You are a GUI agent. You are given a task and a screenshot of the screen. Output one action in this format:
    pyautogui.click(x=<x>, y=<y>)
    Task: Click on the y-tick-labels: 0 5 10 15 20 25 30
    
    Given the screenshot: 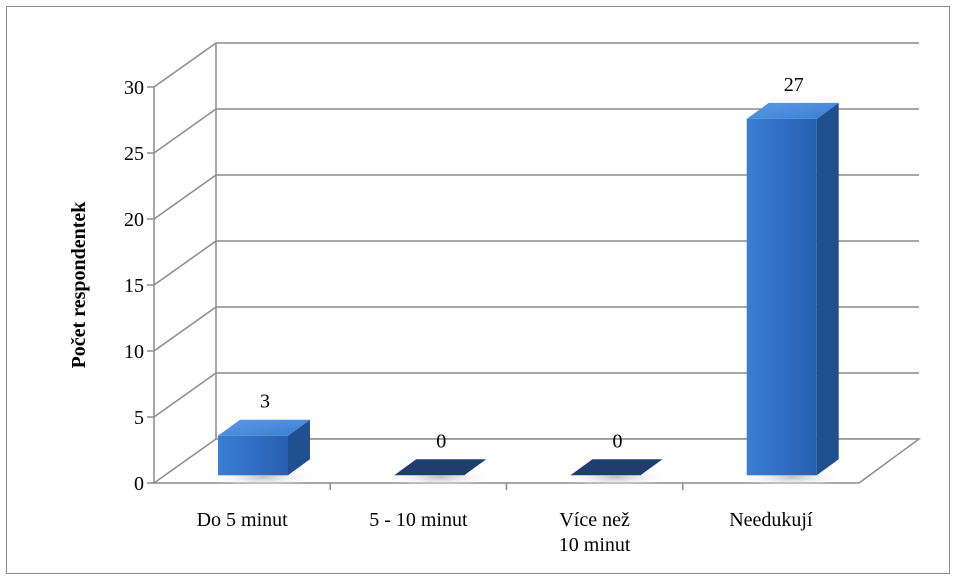 What is the action you would take?
    pyautogui.click(x=134, y=286)
    